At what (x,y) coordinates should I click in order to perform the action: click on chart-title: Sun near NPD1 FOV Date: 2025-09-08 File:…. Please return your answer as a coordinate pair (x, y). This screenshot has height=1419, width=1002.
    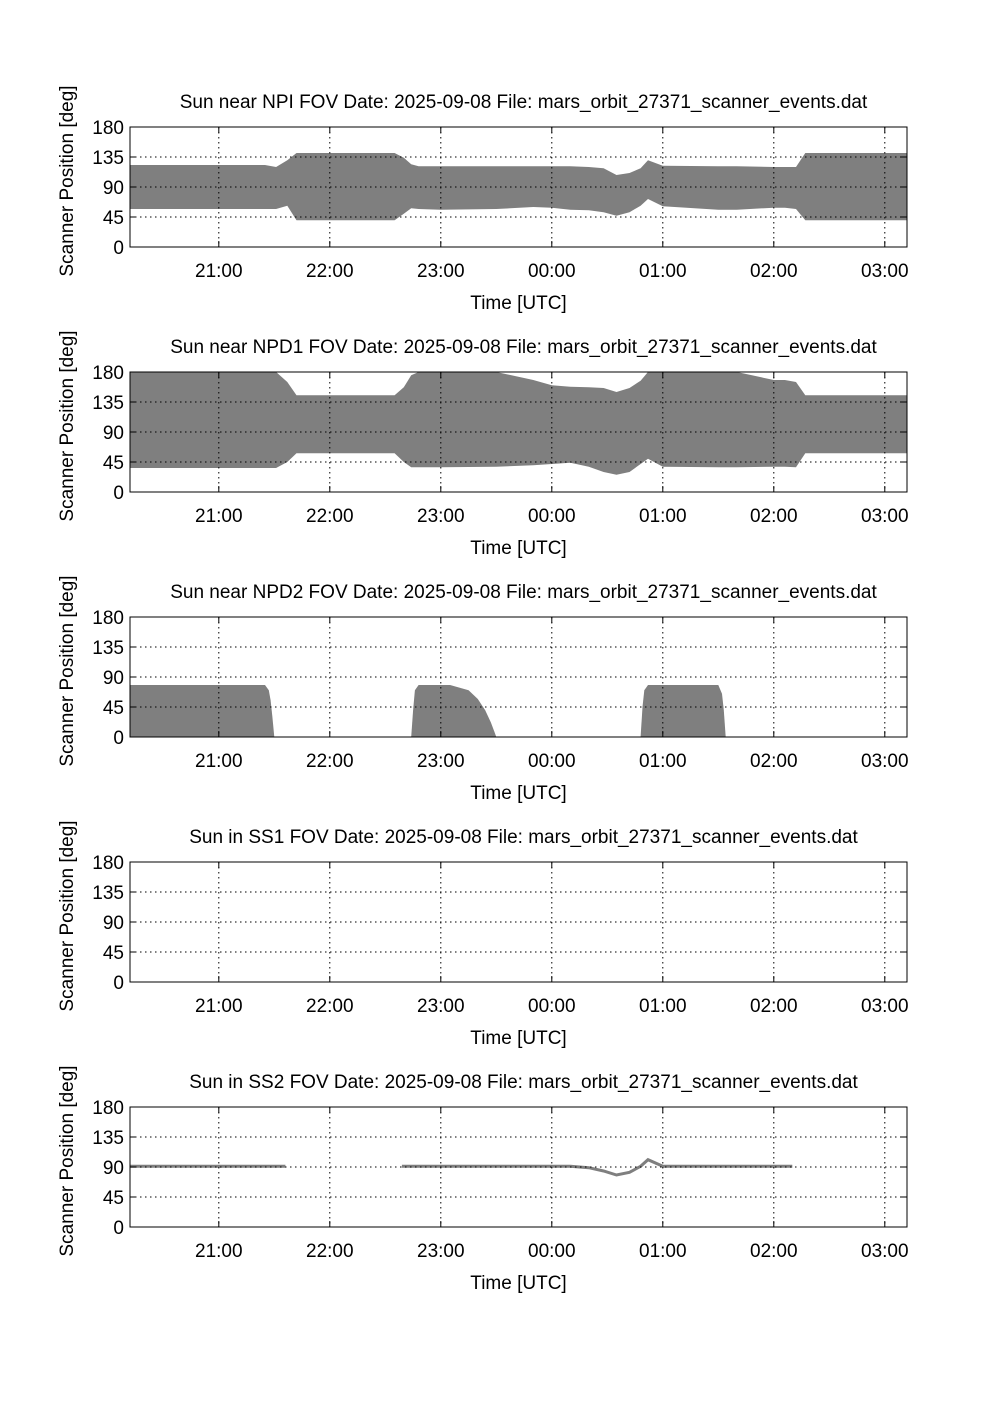
    Looking at the image, I should click on (523, 347).